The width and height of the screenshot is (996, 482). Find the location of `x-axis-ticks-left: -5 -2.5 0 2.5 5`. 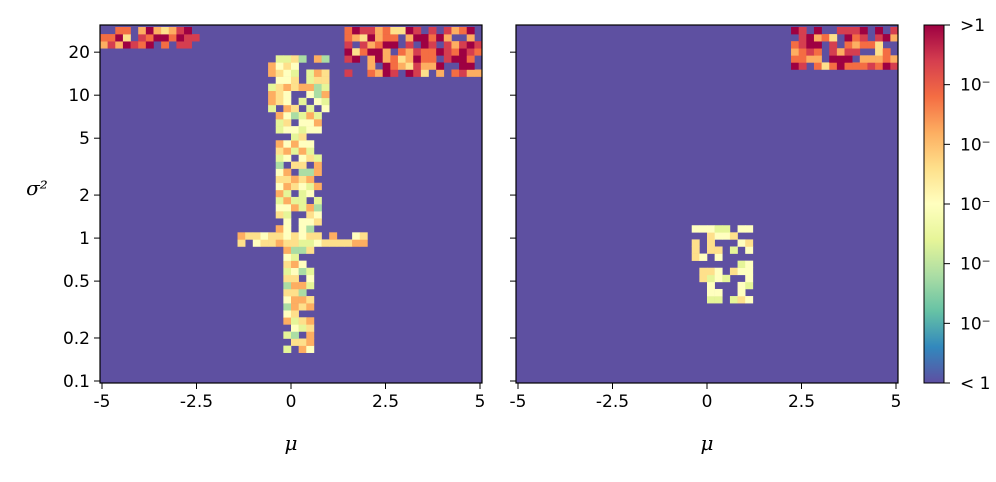

x-axis-ticks-left: -5 -2.5 0 2.5 5 is located at coordinates (290, 397).